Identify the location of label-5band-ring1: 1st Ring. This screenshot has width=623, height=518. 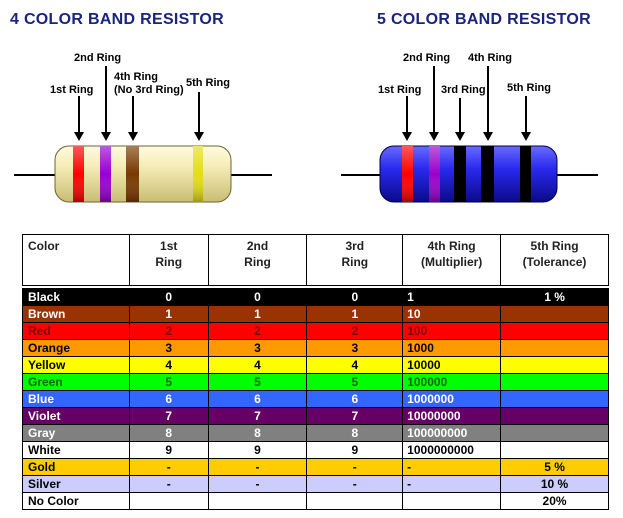
(399, 90).